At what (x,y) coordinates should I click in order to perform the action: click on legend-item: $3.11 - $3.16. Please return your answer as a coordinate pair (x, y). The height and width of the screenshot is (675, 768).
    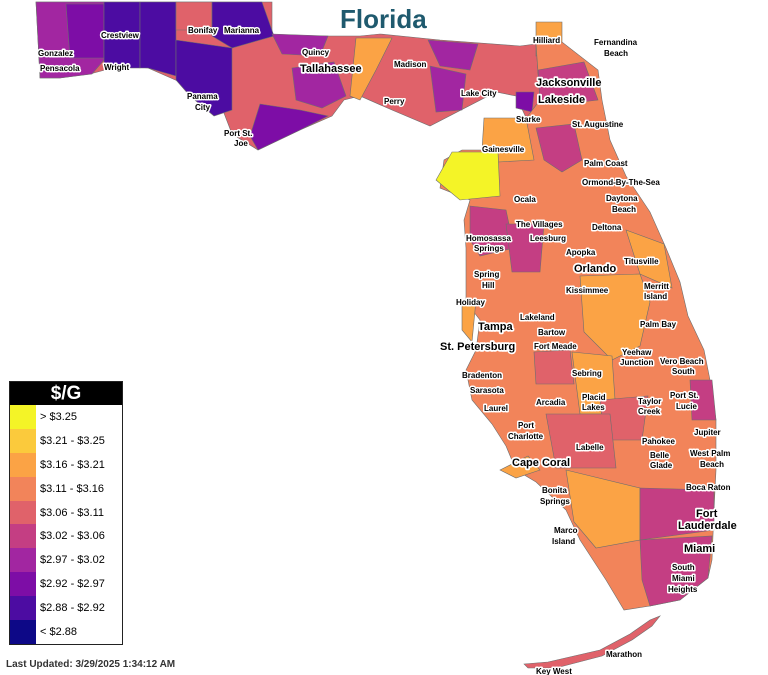
    Looking at the image, I should click on (66, 488).